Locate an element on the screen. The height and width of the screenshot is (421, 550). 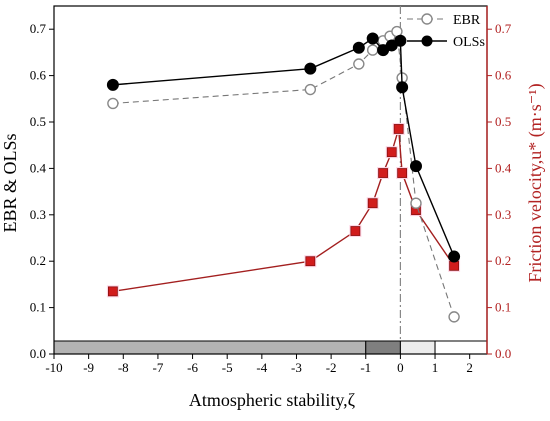
x-tick-label: 2 is located at coordinates (469, 367).